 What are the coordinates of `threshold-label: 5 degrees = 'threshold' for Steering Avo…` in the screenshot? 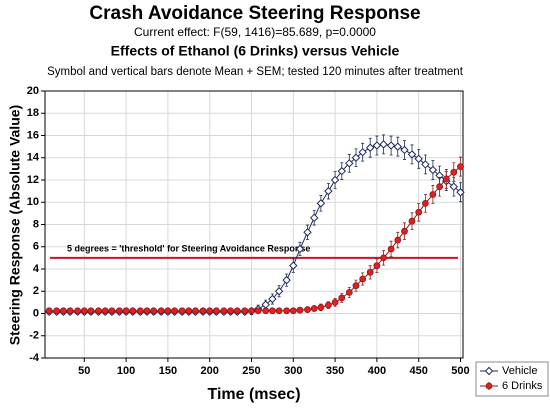 It's located at (188, 248).